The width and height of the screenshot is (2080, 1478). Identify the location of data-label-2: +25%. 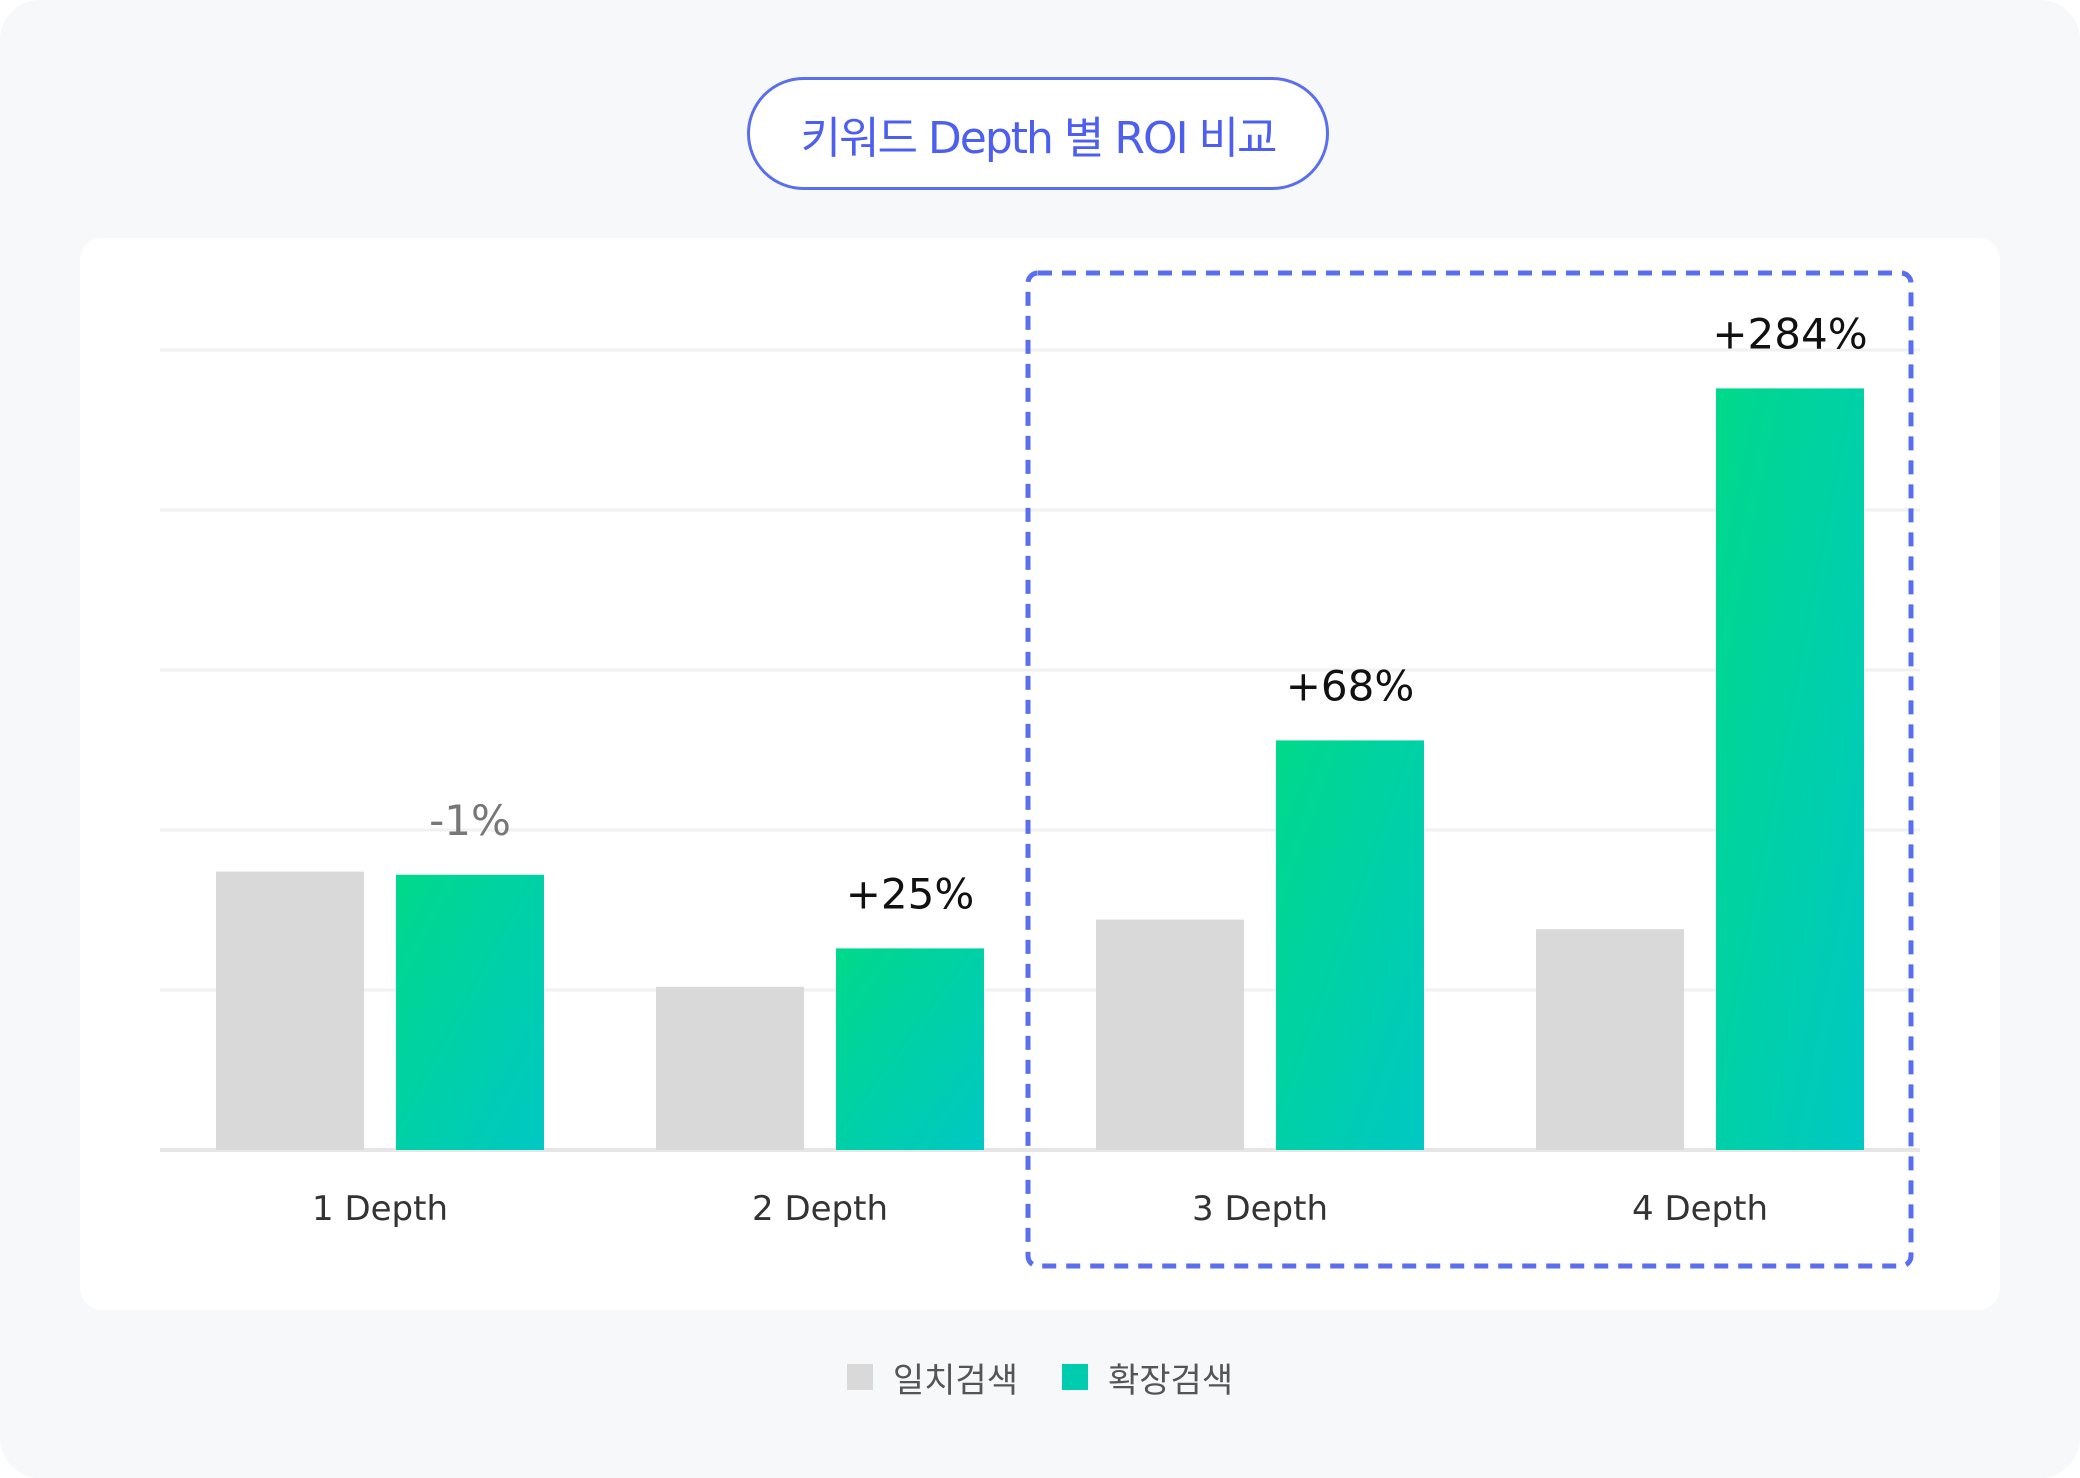
(910, 893).